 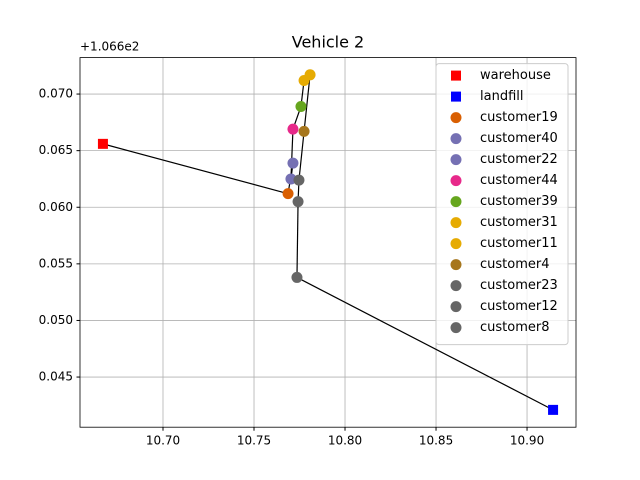 I want to click on y-tick-label: 0.050, so click(x=56, y=320).